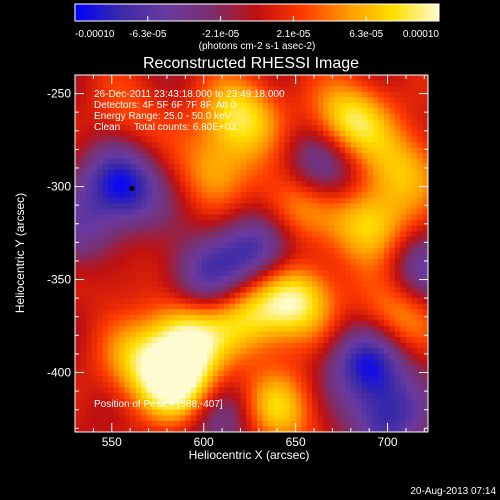 Image resolution: width=500 pixels, height=500 pixels. Describe the element at coordinates (204, 442) in the screenshot. I see `x-tick-label: 600` at that location.